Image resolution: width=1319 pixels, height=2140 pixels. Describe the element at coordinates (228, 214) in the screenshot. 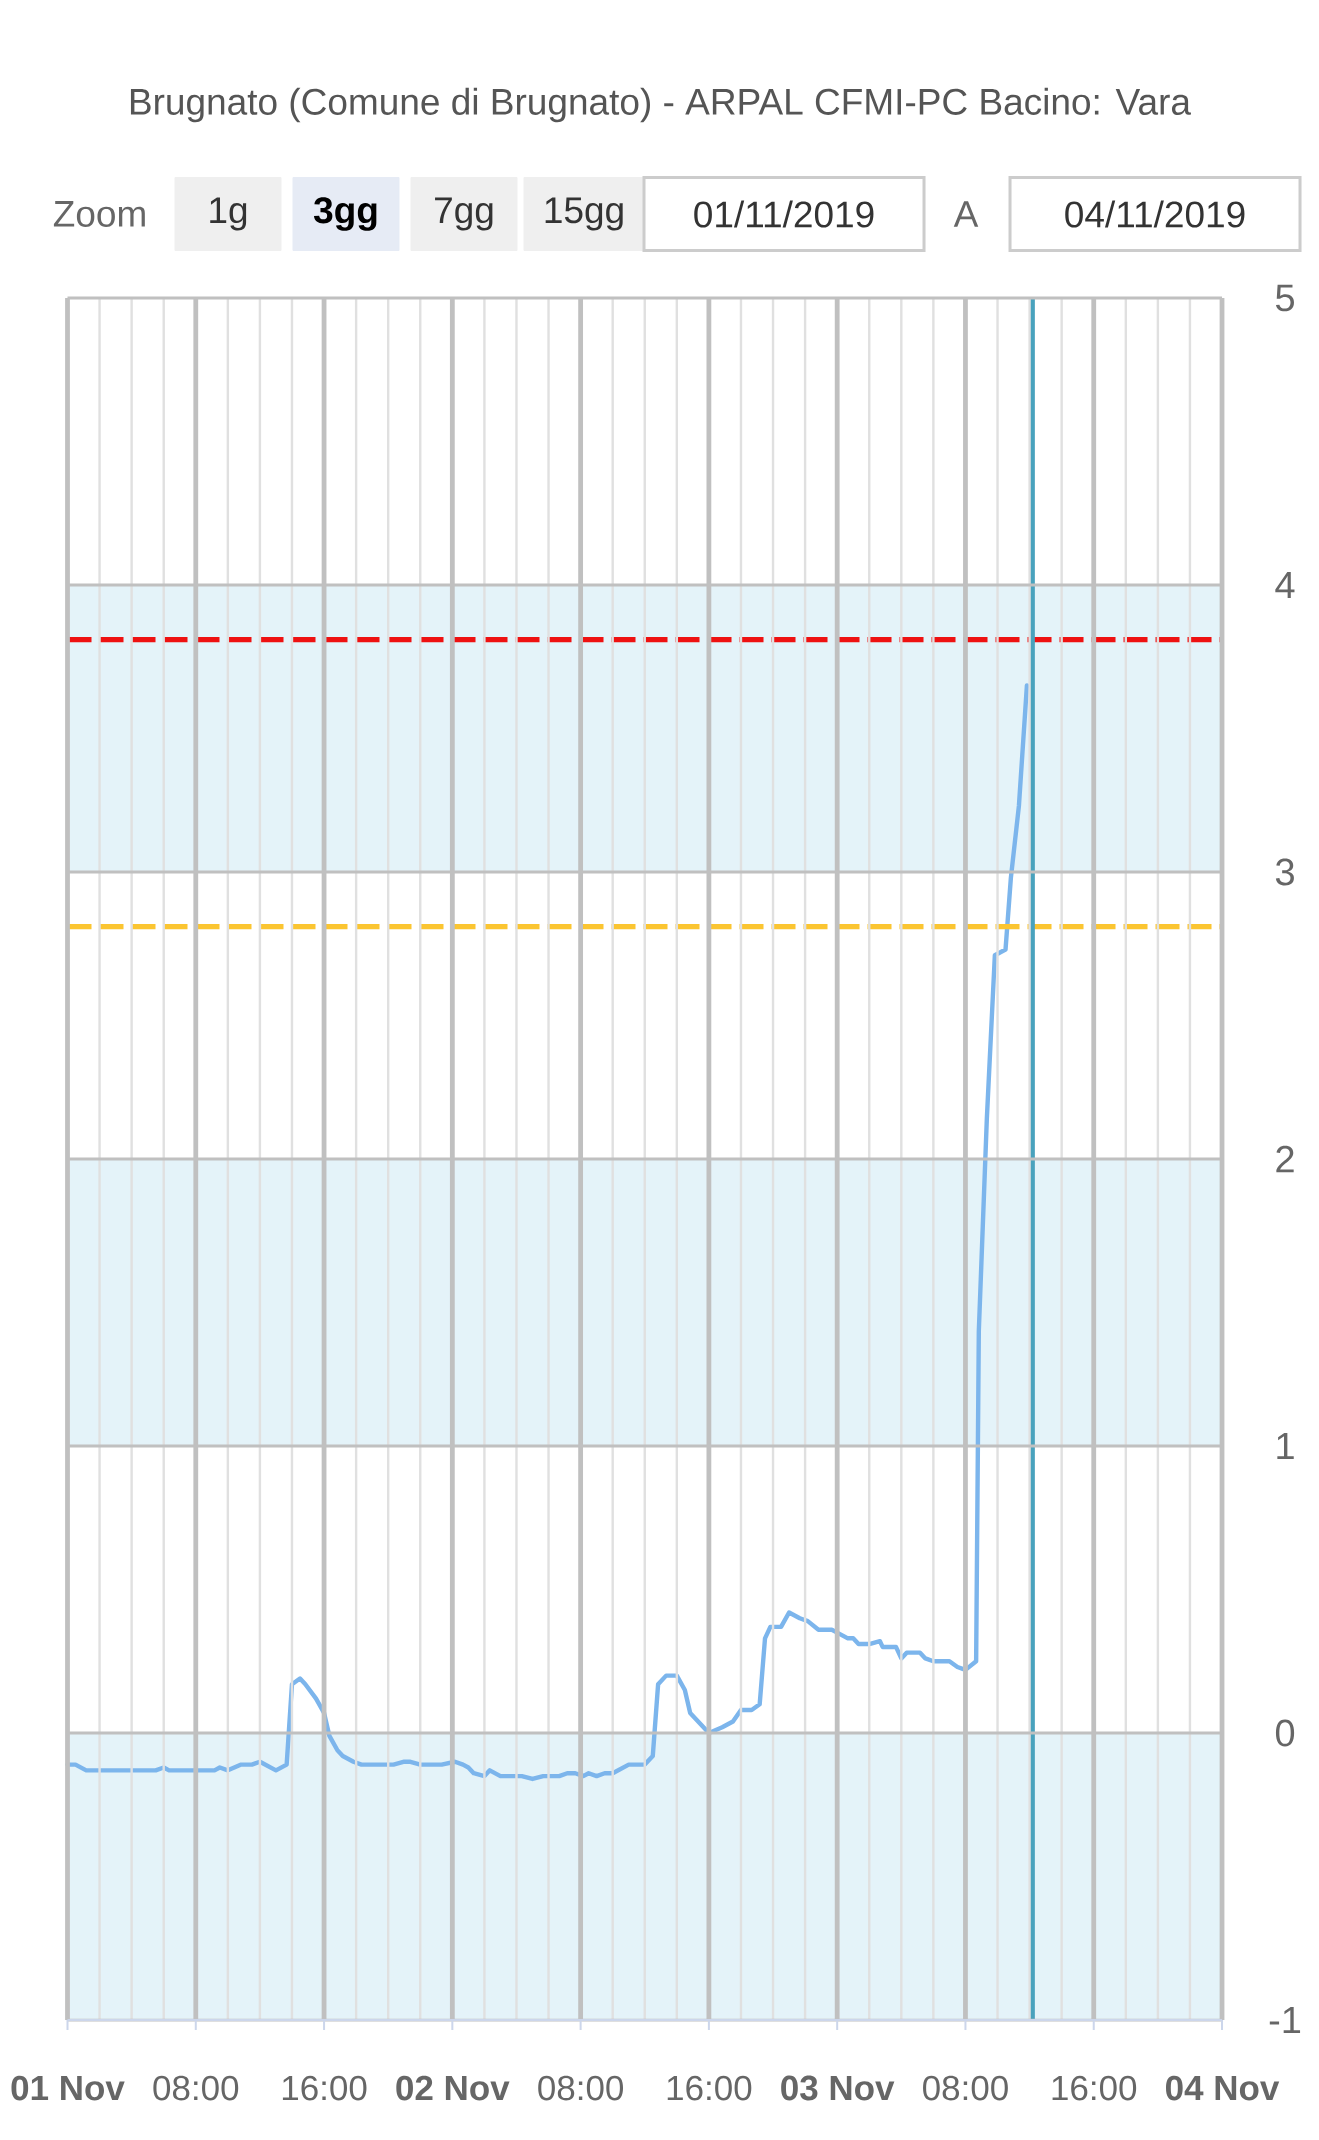

I see `text: 1g` at that location.